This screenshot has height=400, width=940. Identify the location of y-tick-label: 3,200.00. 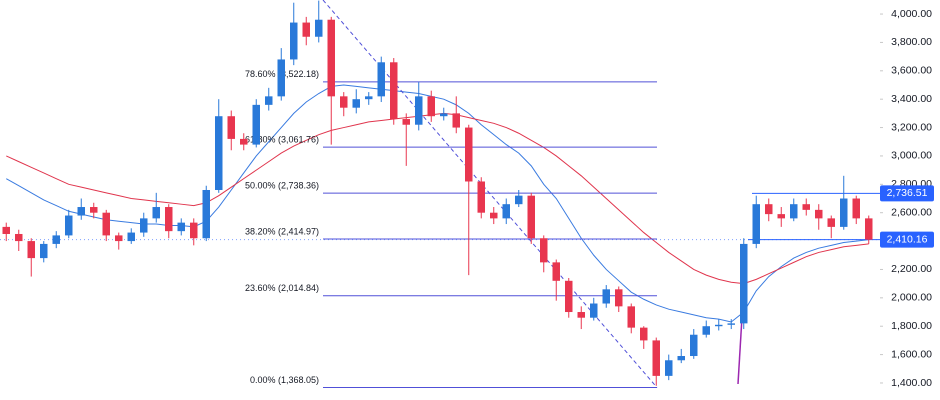
(911, 127).